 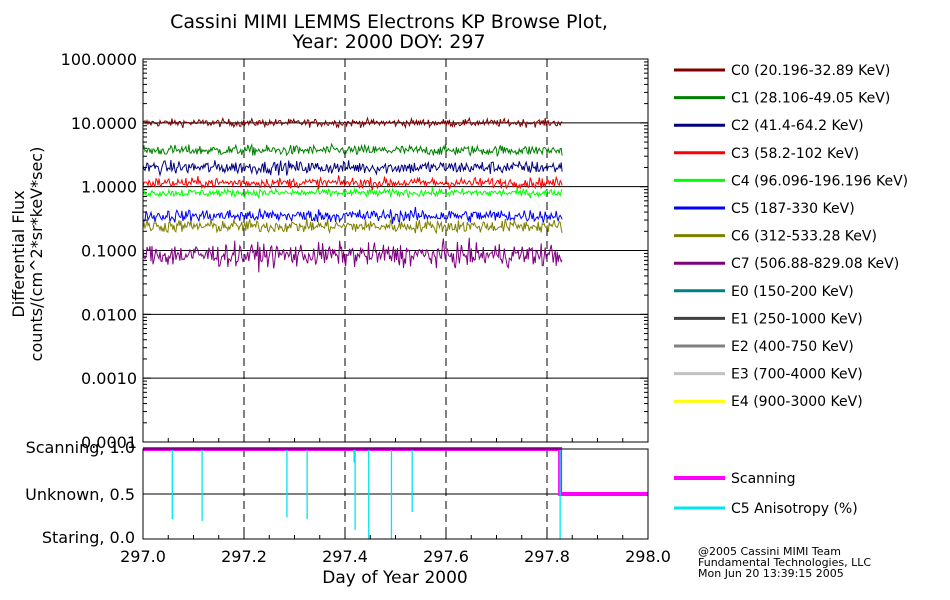 I want to click on flux-legend-label: C5 (187-330 KeV), so click(x=793, y=209).